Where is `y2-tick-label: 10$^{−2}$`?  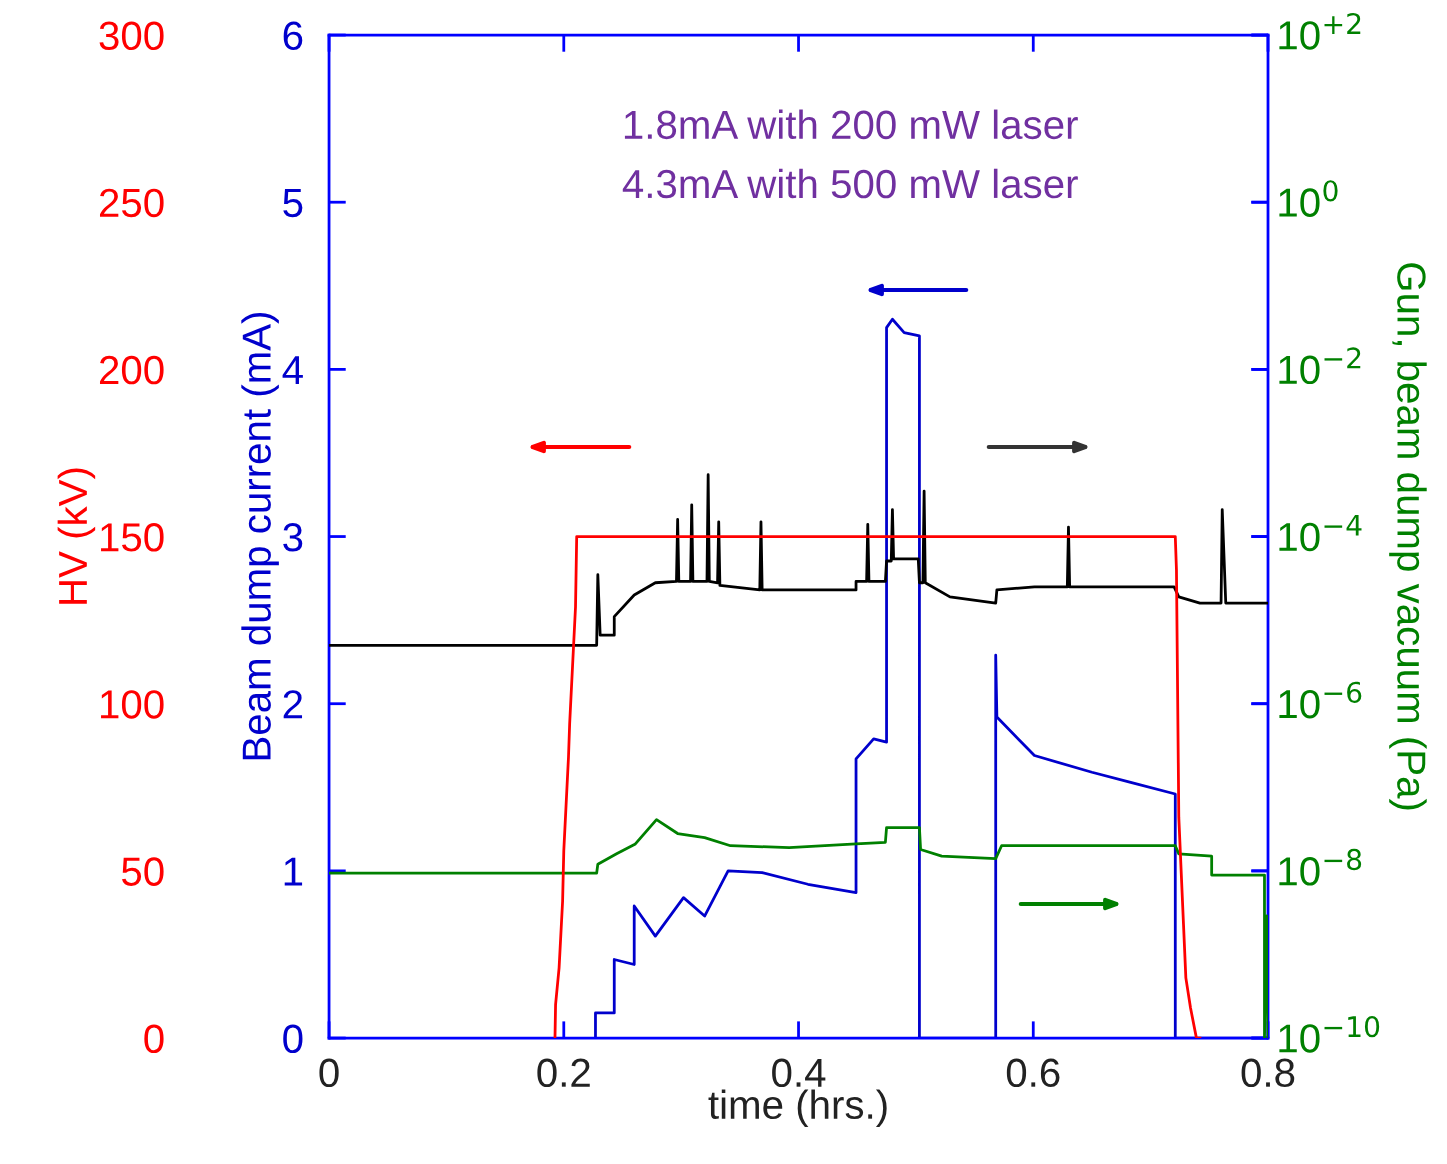
y2-tick-label: 10$^{−2}$ is located at coordinates (1320, 366).